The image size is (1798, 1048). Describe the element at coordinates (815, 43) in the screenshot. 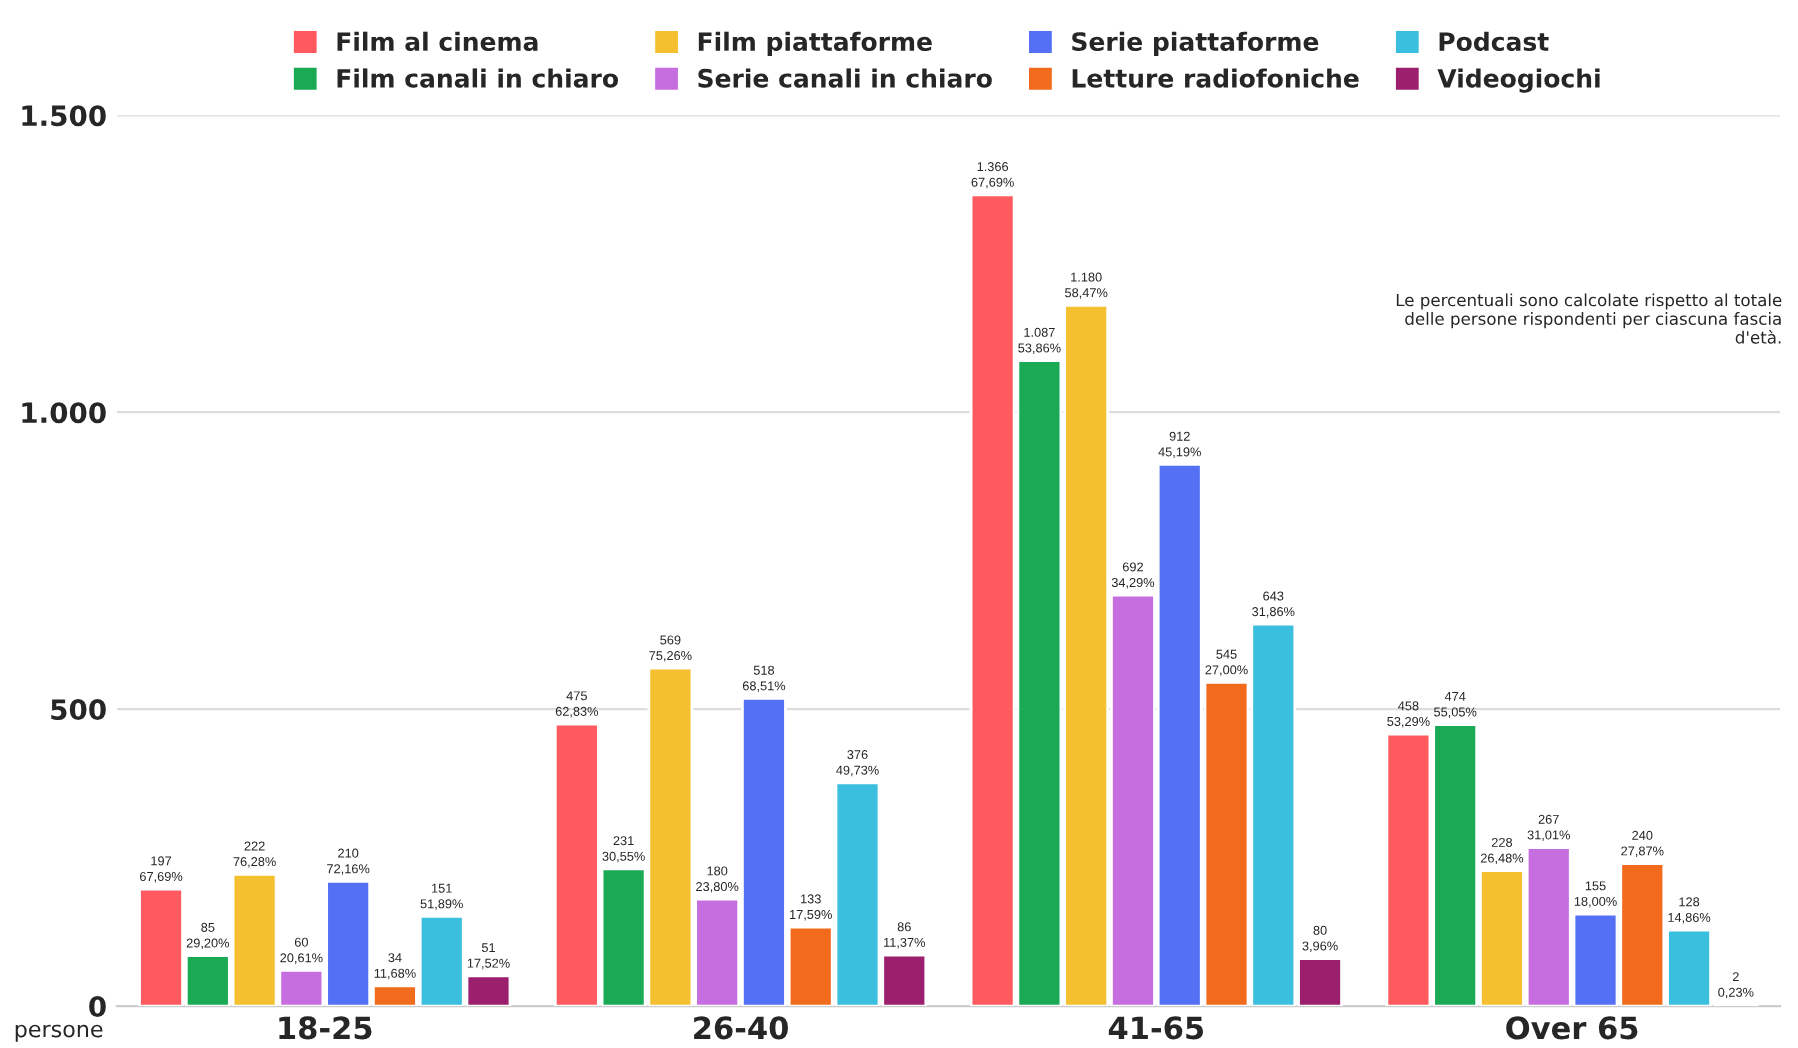

I see `legend-label: Film piattaforme` at that location.